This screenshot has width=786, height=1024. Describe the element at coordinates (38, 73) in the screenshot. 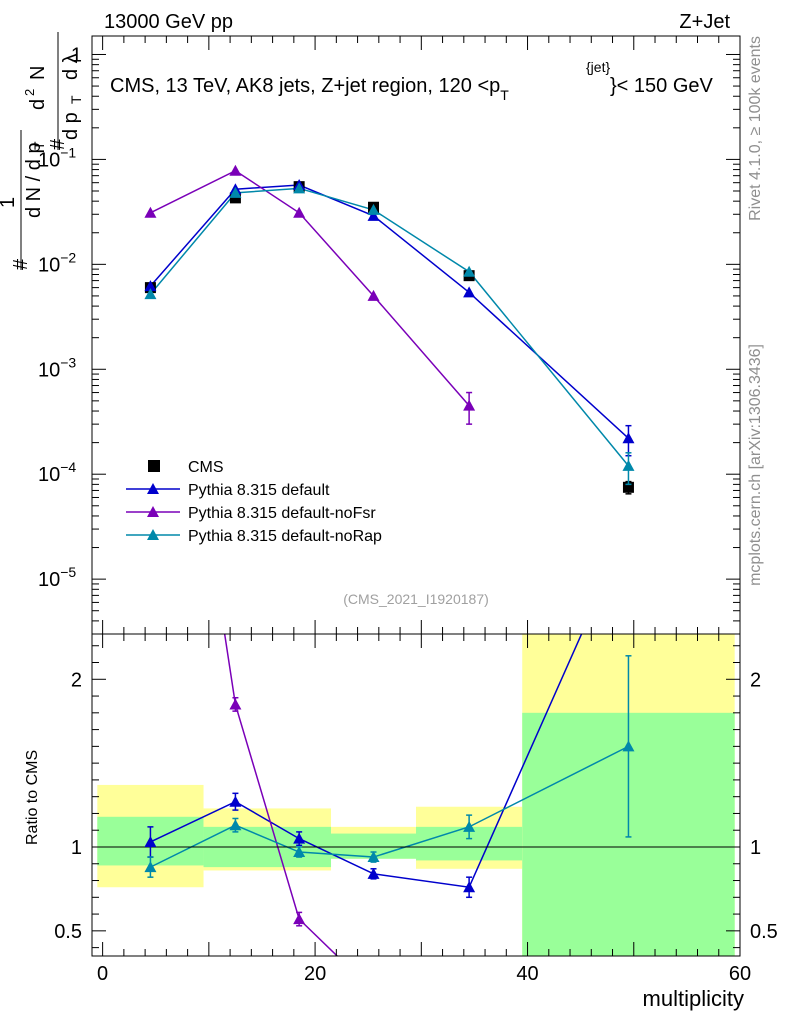

I see `svg-text: N` at that location.